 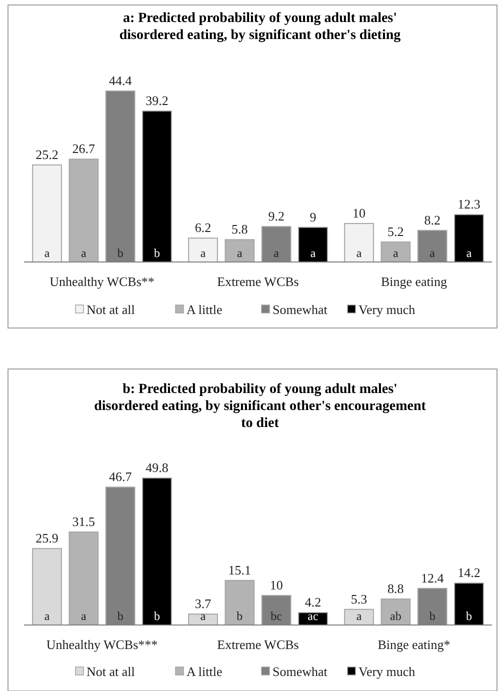 What do you see at coordinates (432, 220) in the screenshot?
I see `data-label: 8.2` at bounding box center [432, 220].